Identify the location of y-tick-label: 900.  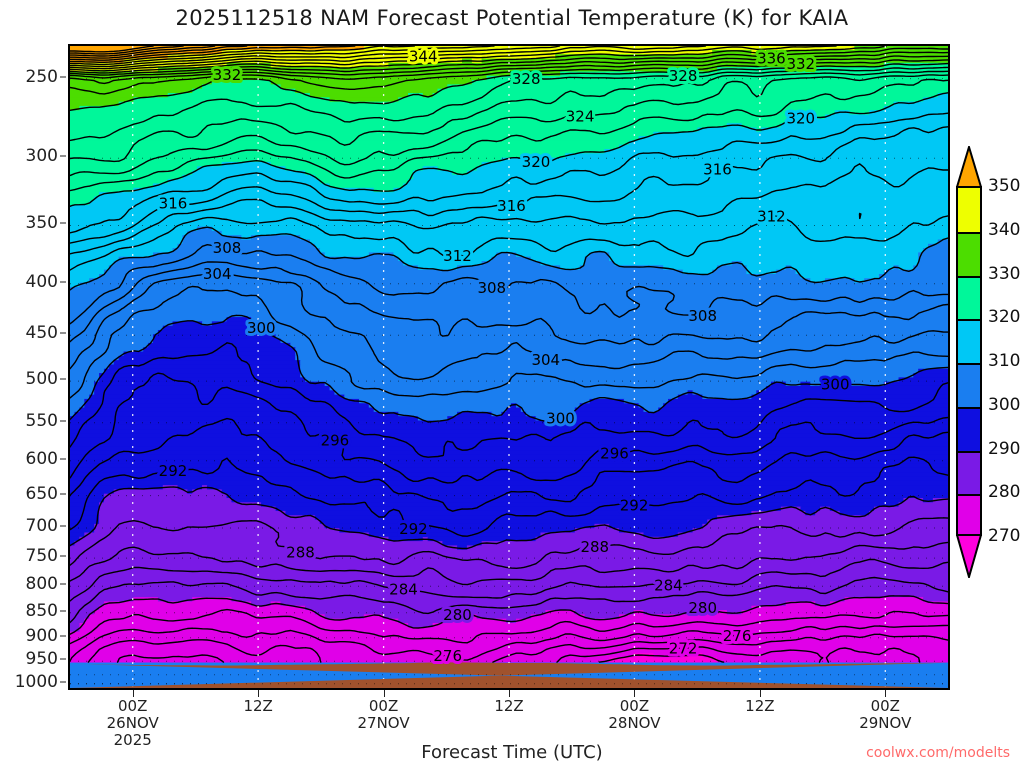
(41, 635).